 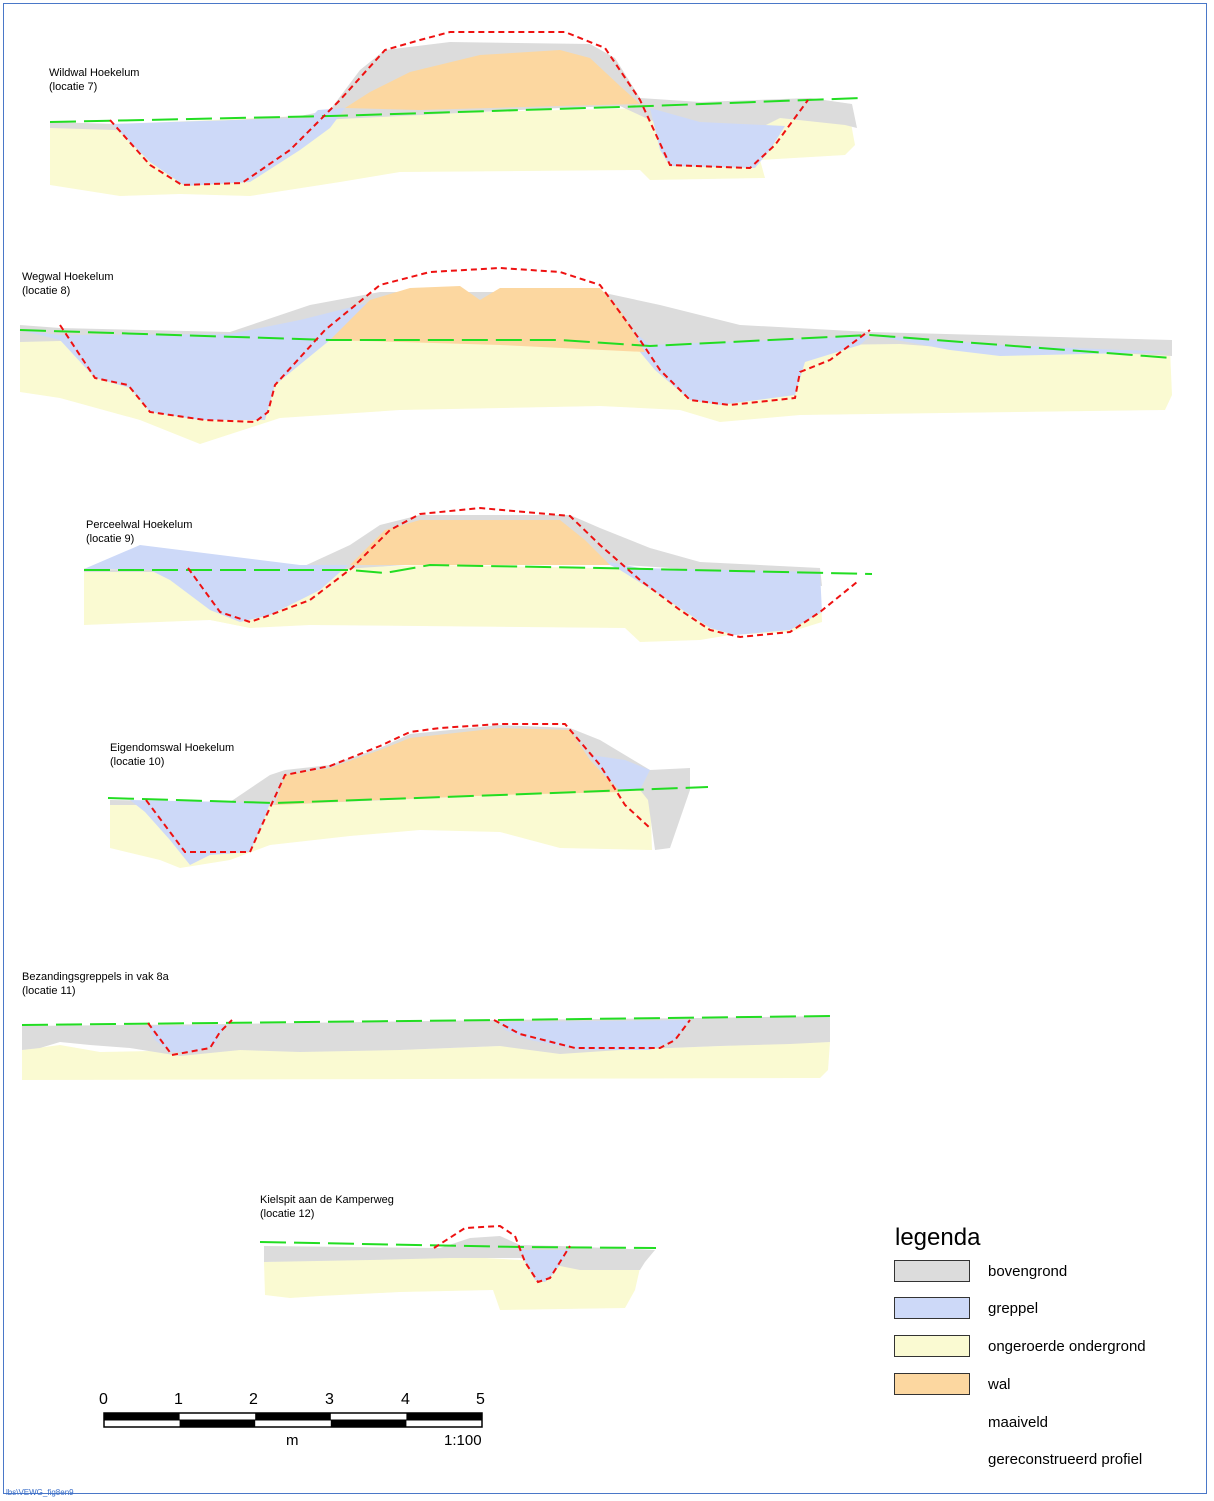 What do you see at coordinates (1028, 1271) in the screenshot?
I see `legend-label: bovengrond` at bounding box center [1028, 1271].